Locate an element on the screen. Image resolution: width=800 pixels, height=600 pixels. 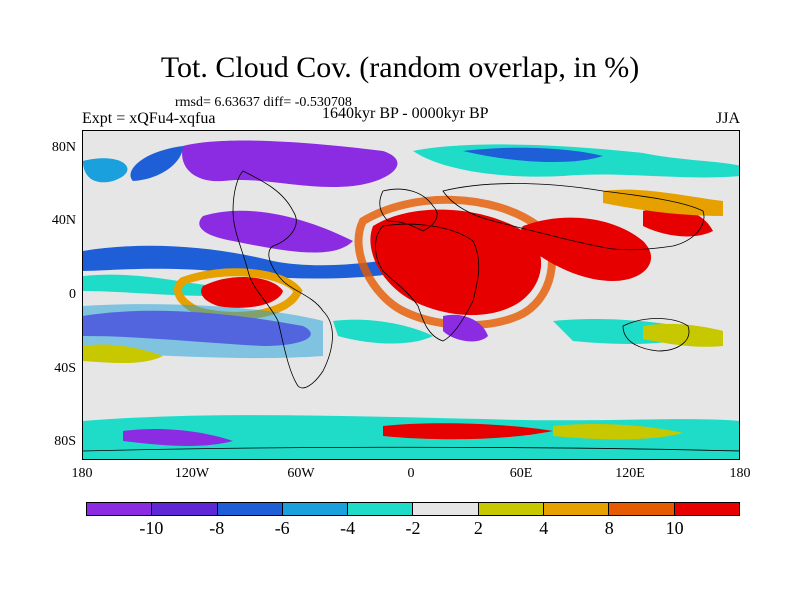
arctic-west-blue is located at coordinates (156, 163).